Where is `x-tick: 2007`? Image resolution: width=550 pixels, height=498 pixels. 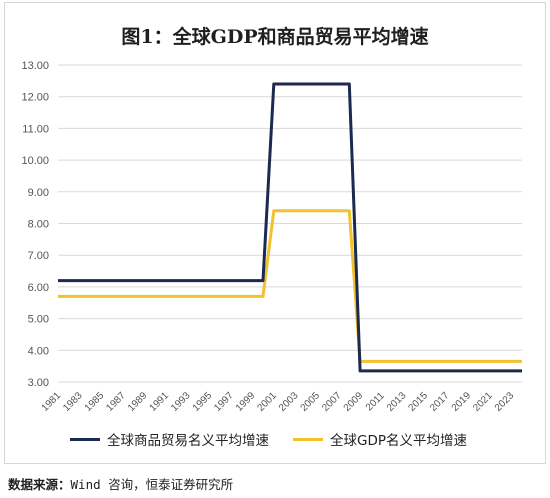 x-tick: 2007 is located at coordinates (332, 402).